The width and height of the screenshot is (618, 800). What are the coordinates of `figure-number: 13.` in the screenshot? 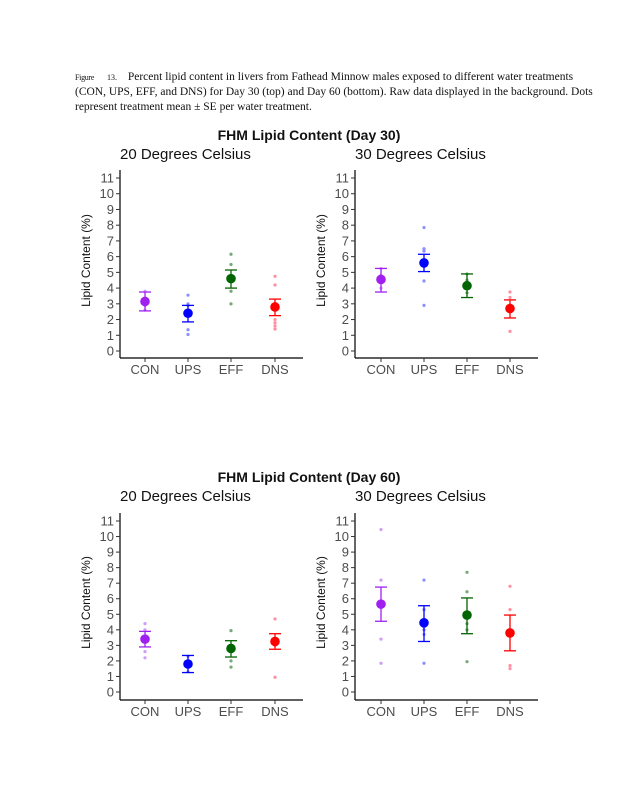 It's located at (111, 77).